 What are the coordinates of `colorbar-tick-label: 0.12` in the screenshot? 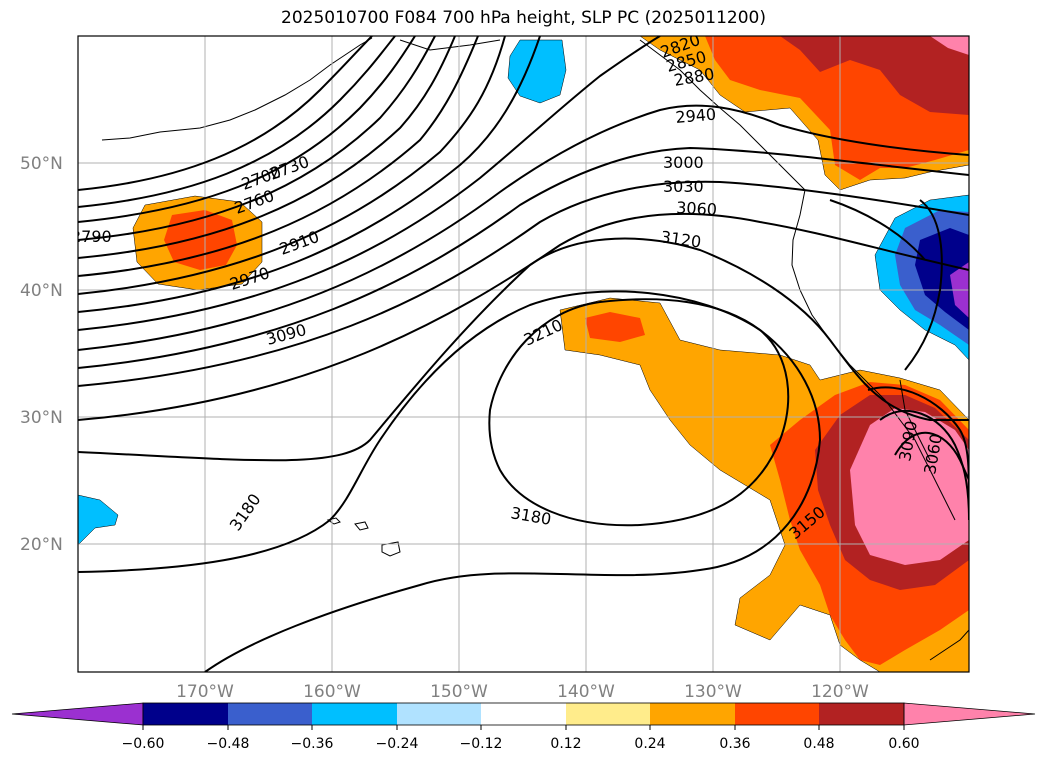 It's located at (565, 744).